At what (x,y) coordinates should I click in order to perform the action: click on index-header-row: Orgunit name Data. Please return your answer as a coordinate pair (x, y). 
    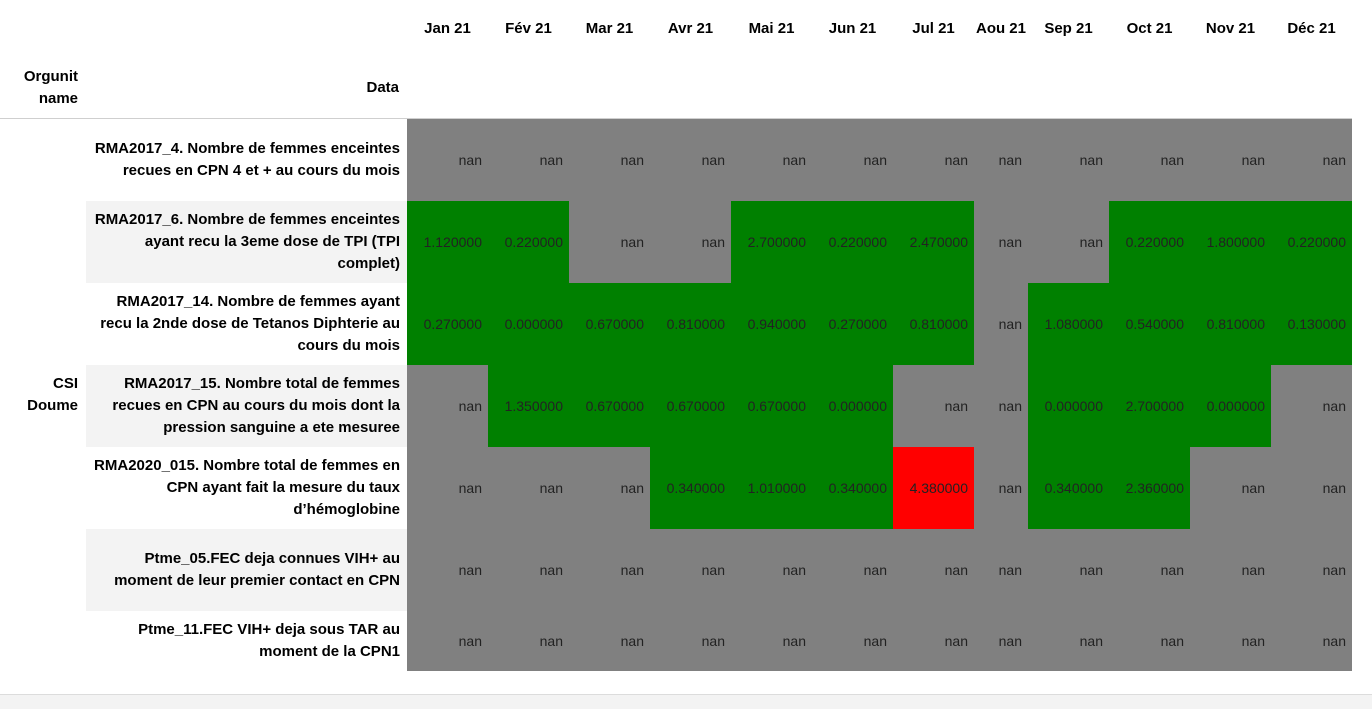
    Looking at the image, I should click on (676, 88).